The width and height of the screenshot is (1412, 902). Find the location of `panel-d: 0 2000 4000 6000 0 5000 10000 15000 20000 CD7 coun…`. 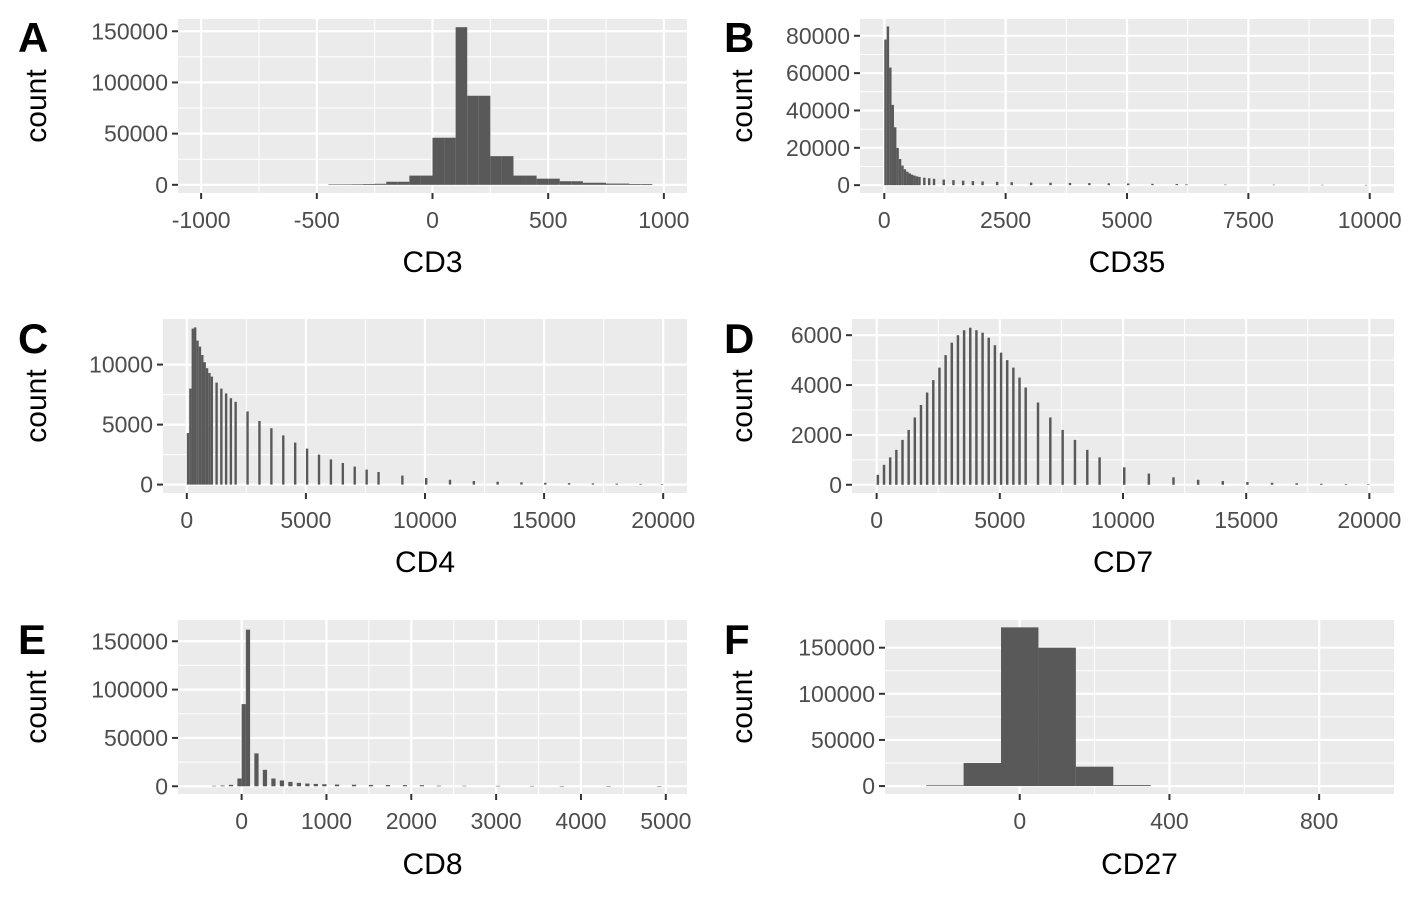

panel-d: 0 2000 4000 6000 0 5000 10000 15000 20000 CD7 coun… is located at coordinates (1062, 447).